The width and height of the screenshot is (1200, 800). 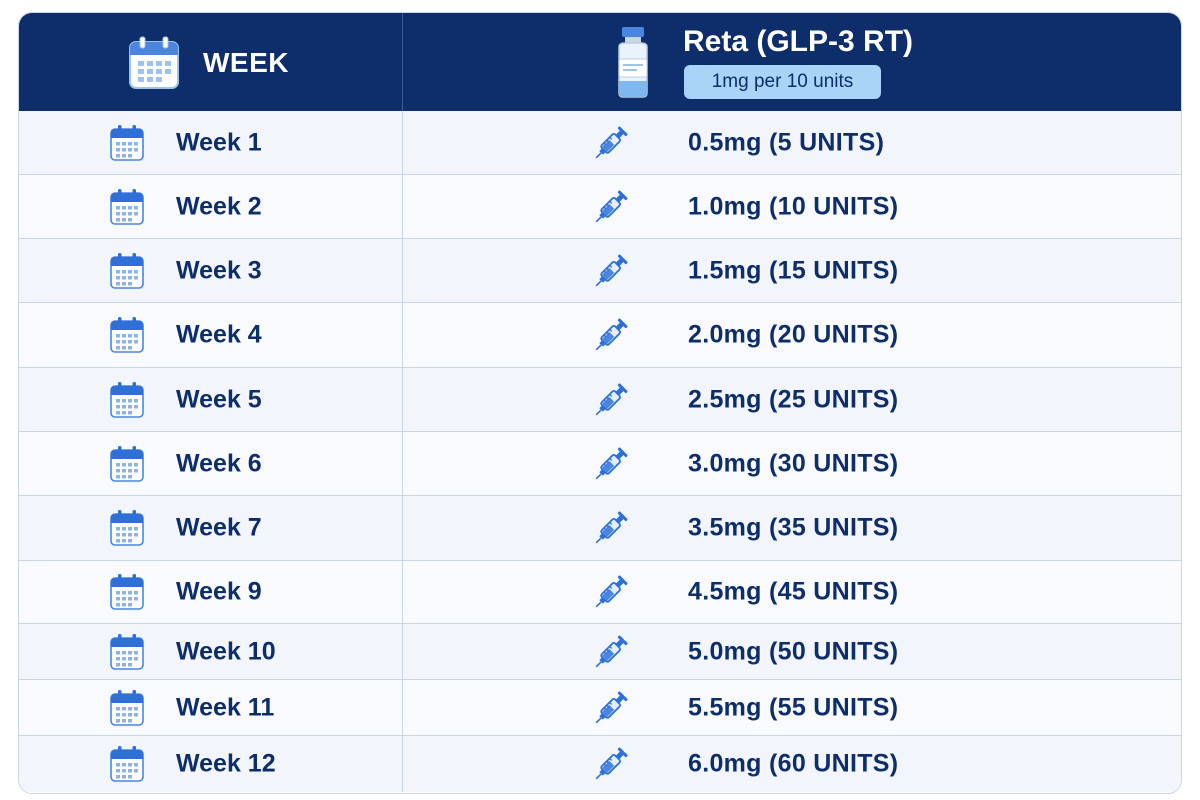 I want to click on table-row: Week 10 5.0mg (50 UNITS), so click(x=600, y=652).